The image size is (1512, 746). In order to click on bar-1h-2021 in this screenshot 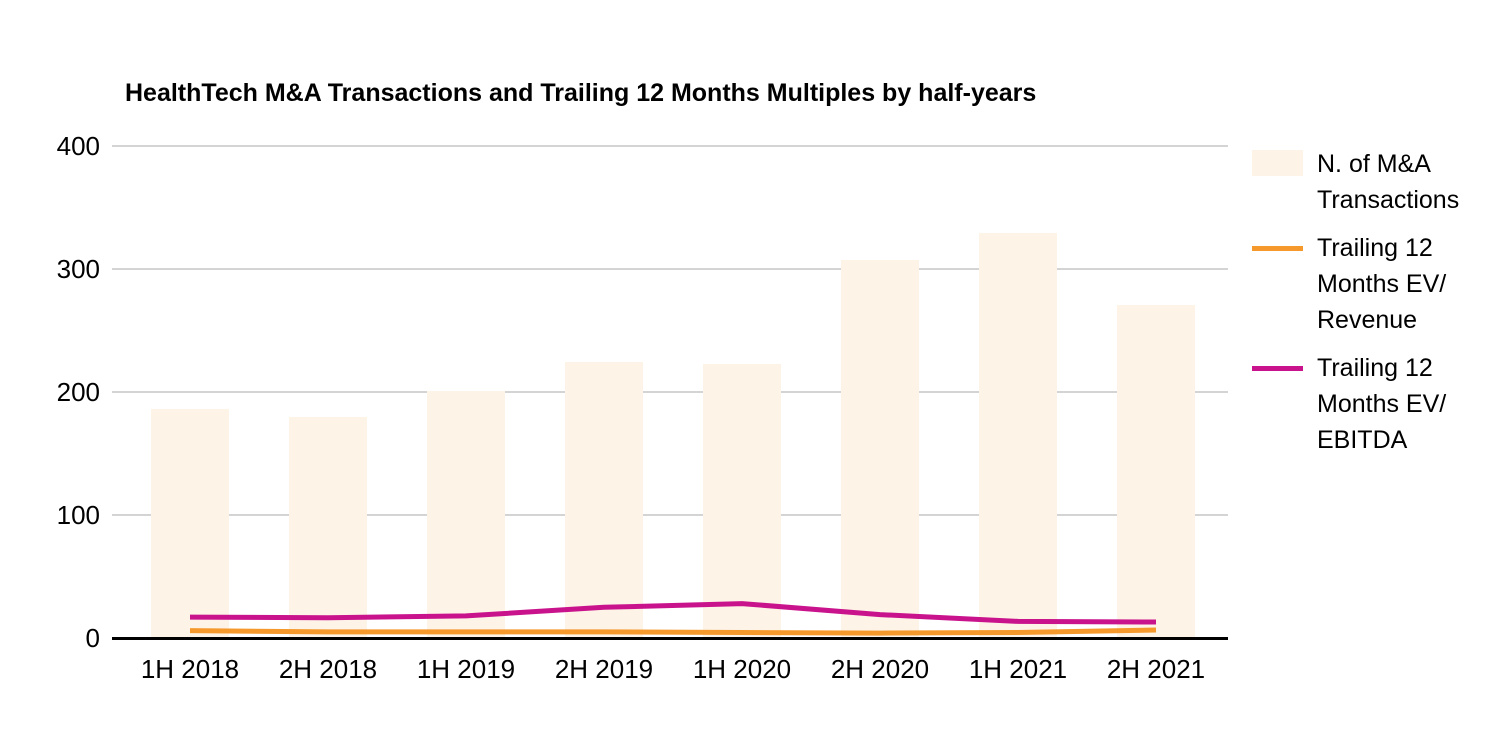, I will do `click(1018, 435)`.